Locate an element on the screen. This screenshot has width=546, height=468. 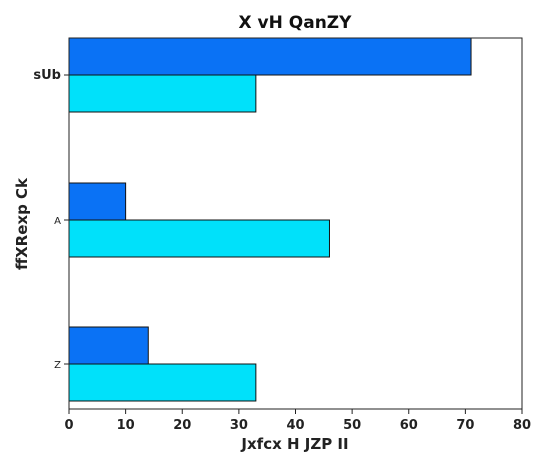
x-tick-label: 70 is located at coordinates (465, 425).